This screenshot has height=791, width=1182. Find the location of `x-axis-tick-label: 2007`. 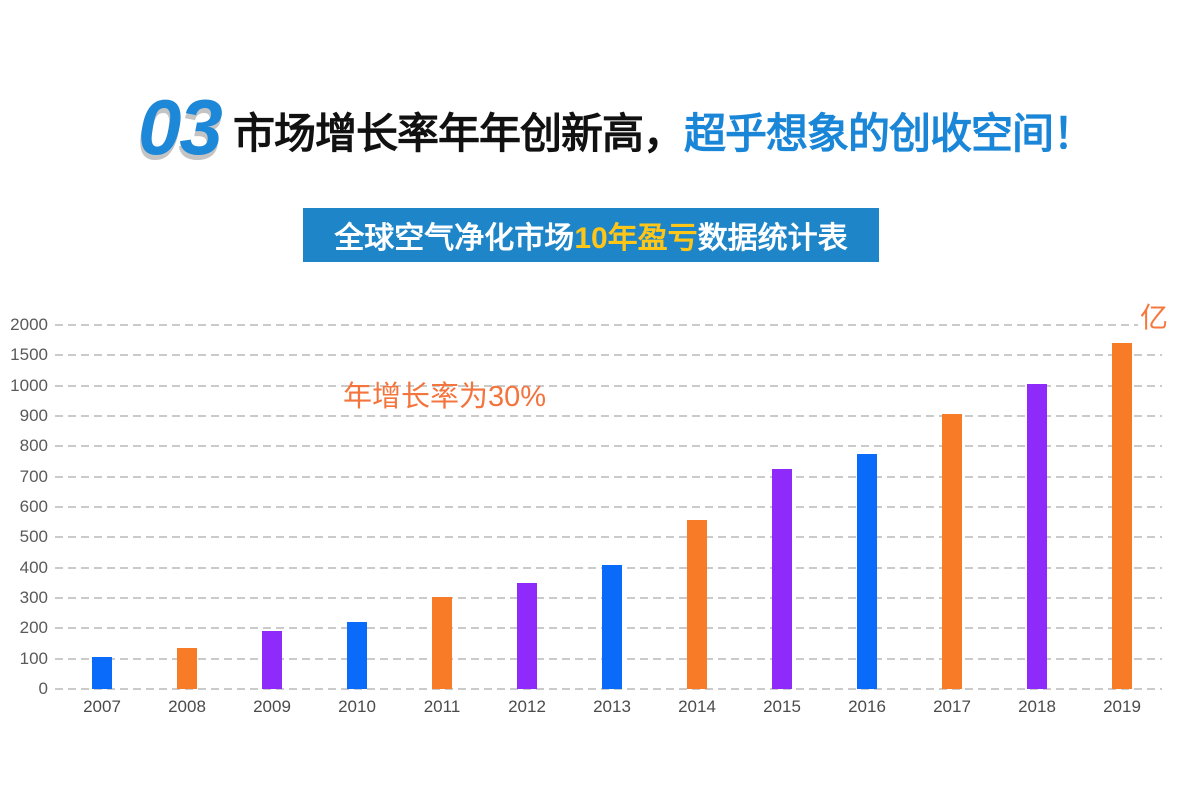

x-axis-tick-label: 2007 is located at coordinates (102, 706).